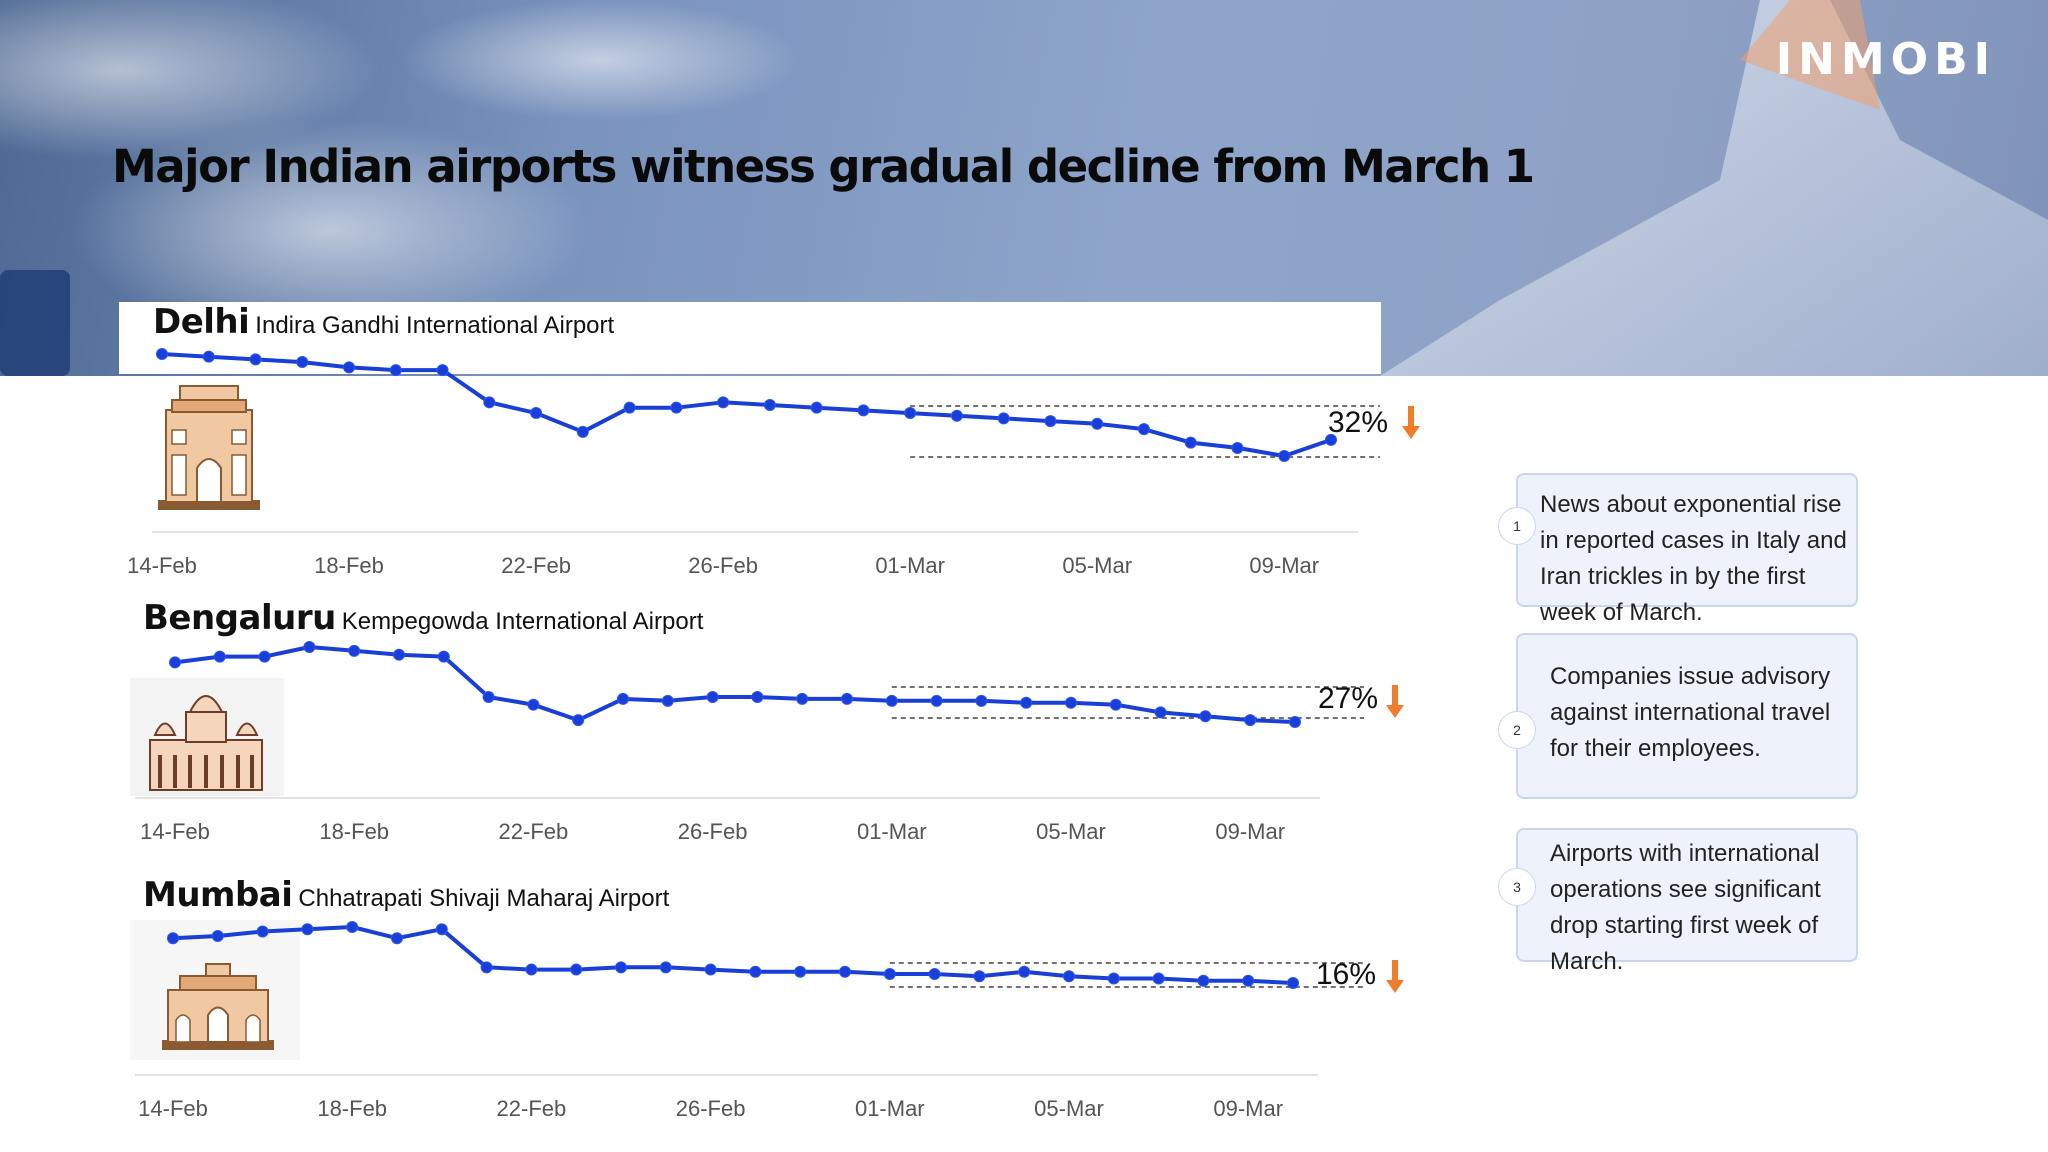 The image size is (2048, 1152). Describe the element at coordinates (215, 990) in the screenshot. I see `gateway-of-india-icon` at that location.